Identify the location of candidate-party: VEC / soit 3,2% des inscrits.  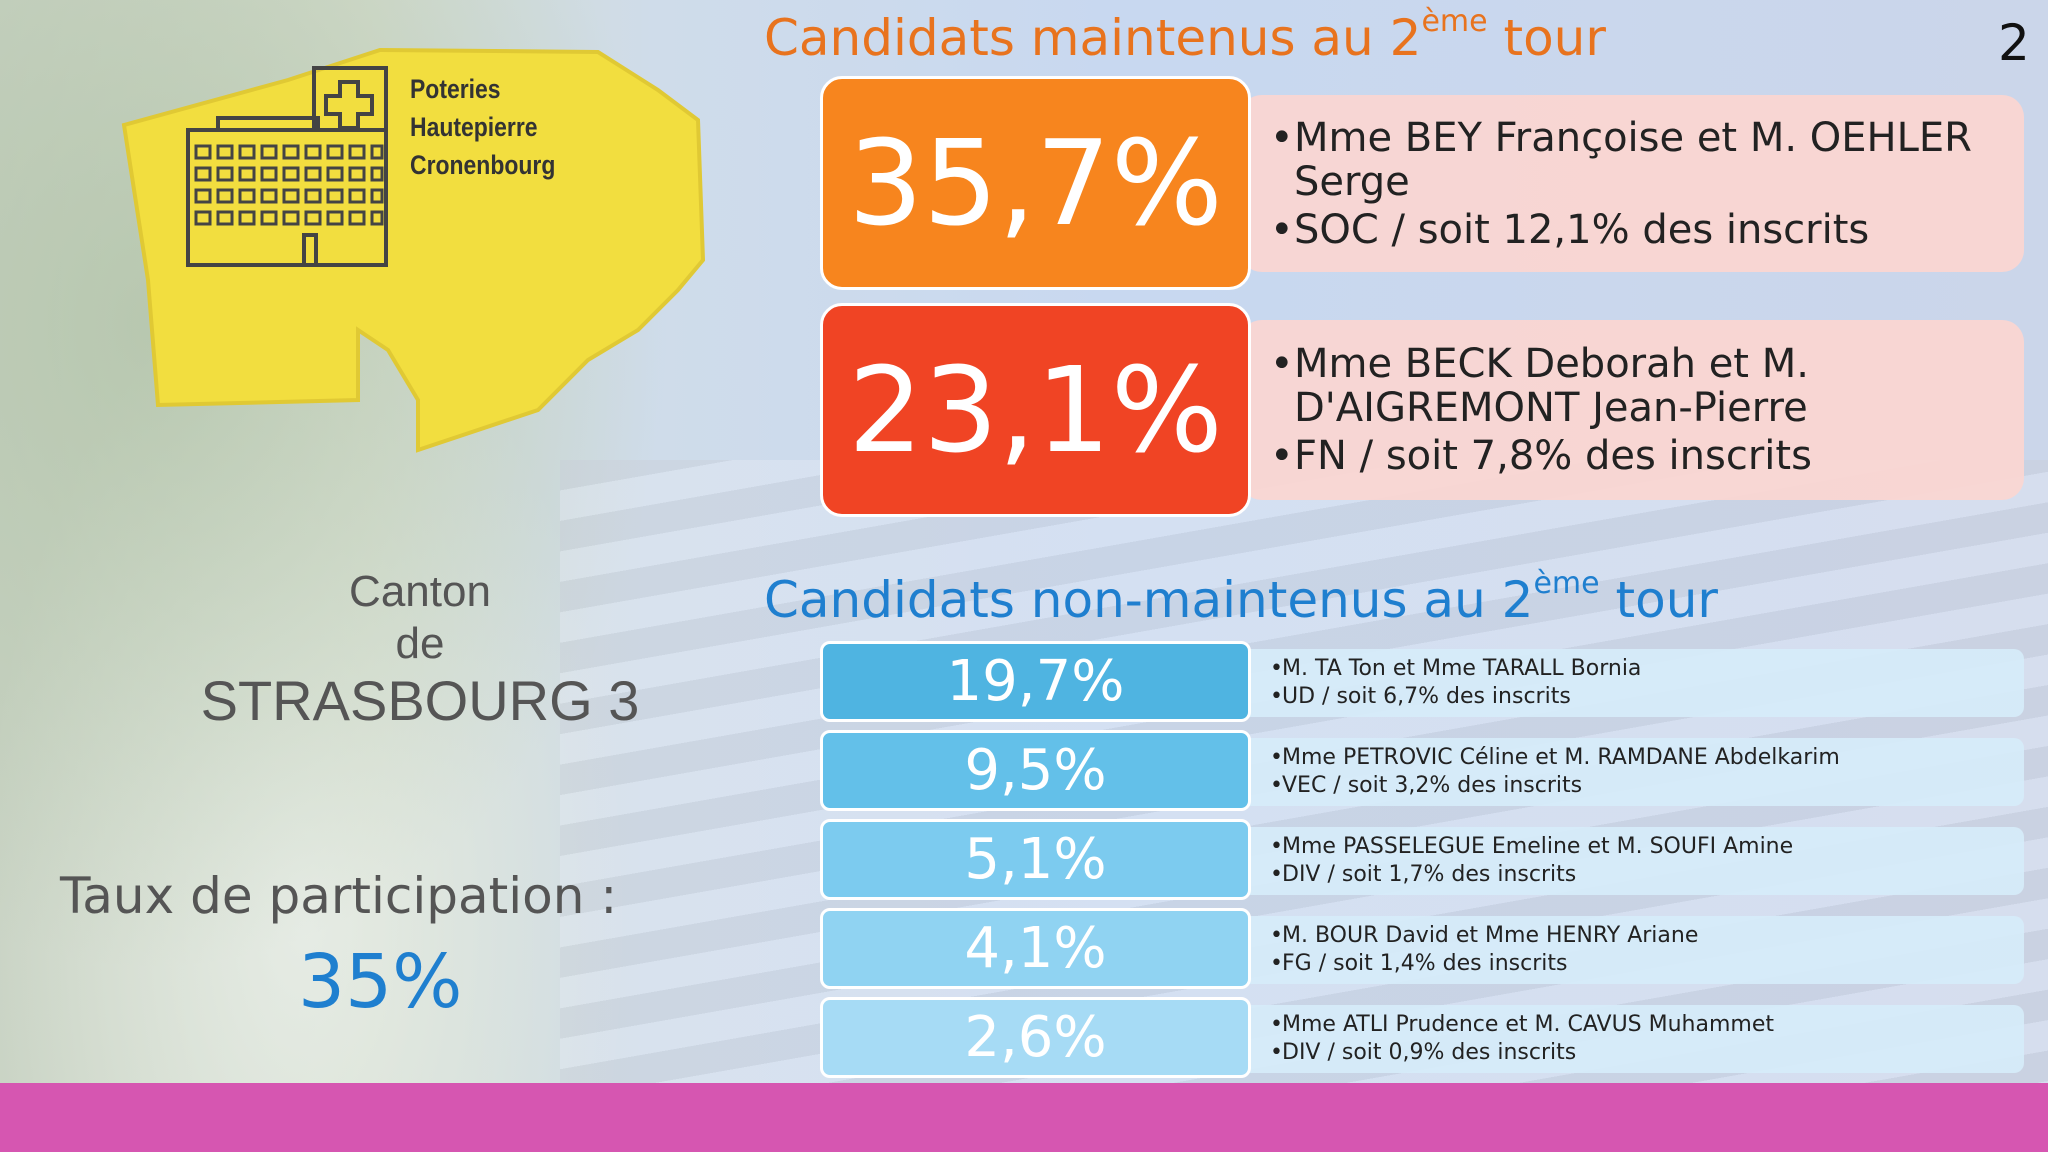
(1637, 786).